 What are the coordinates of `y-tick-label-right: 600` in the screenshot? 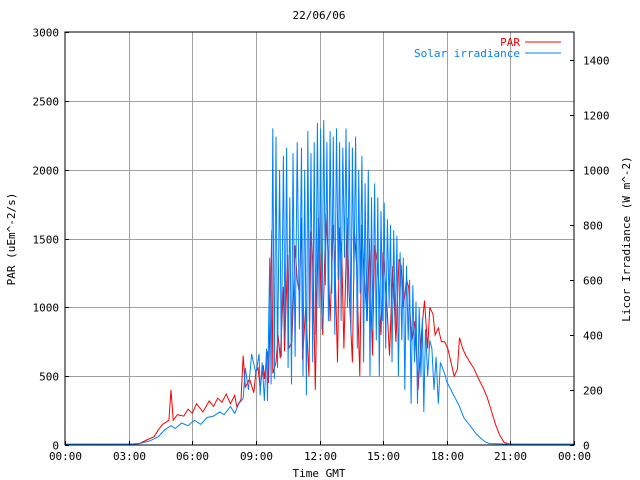 It's located at (593, 281).